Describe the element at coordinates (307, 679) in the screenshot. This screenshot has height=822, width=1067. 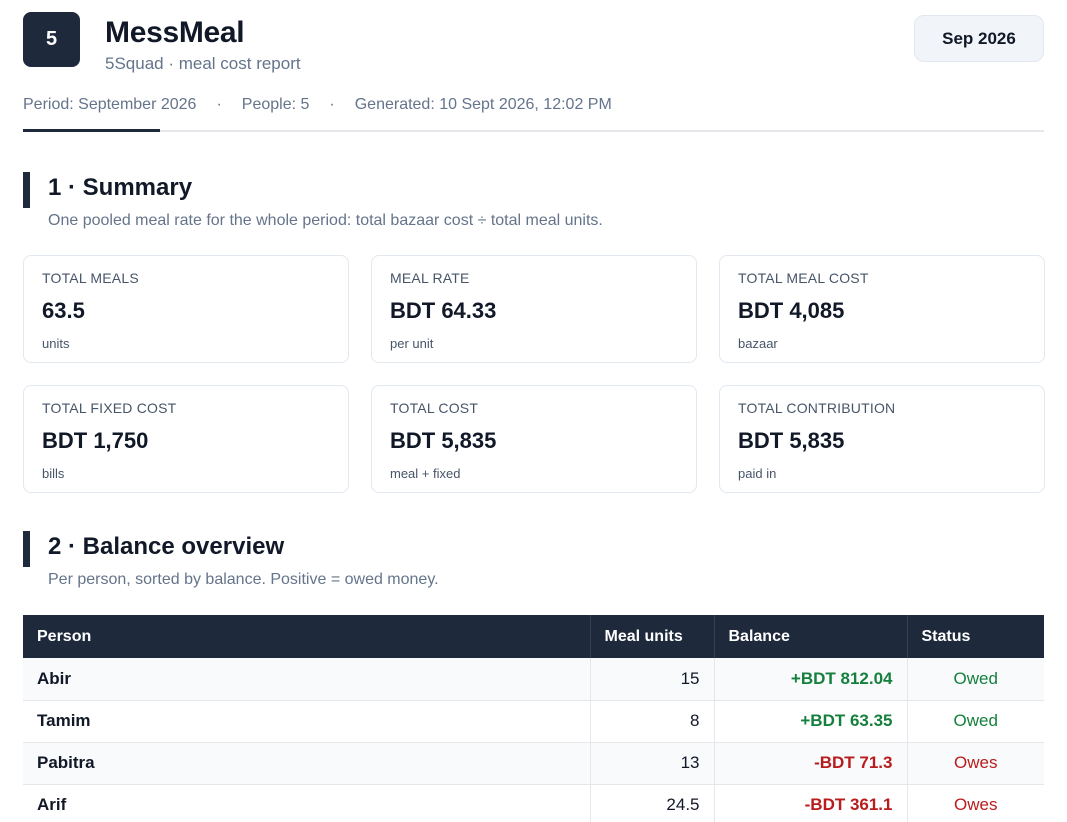
I see `person-name: Abir` at that location.